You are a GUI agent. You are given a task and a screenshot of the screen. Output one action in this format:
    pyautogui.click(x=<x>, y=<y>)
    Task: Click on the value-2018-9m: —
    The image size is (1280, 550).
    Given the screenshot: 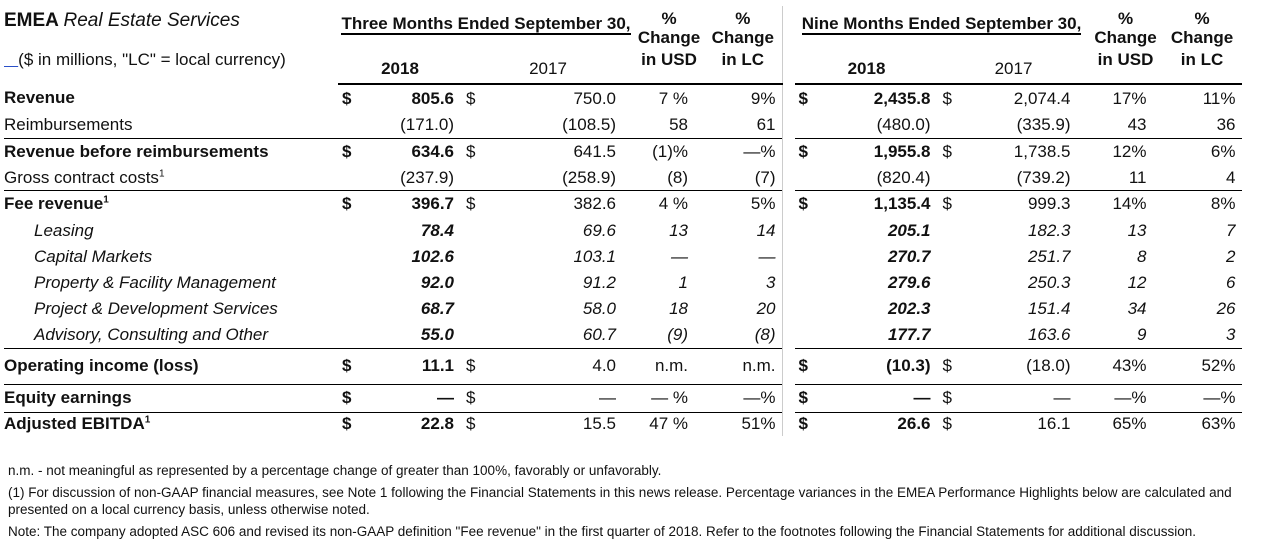 What is the action you would take?
    pyautogui.click(x=877, y=397)
    